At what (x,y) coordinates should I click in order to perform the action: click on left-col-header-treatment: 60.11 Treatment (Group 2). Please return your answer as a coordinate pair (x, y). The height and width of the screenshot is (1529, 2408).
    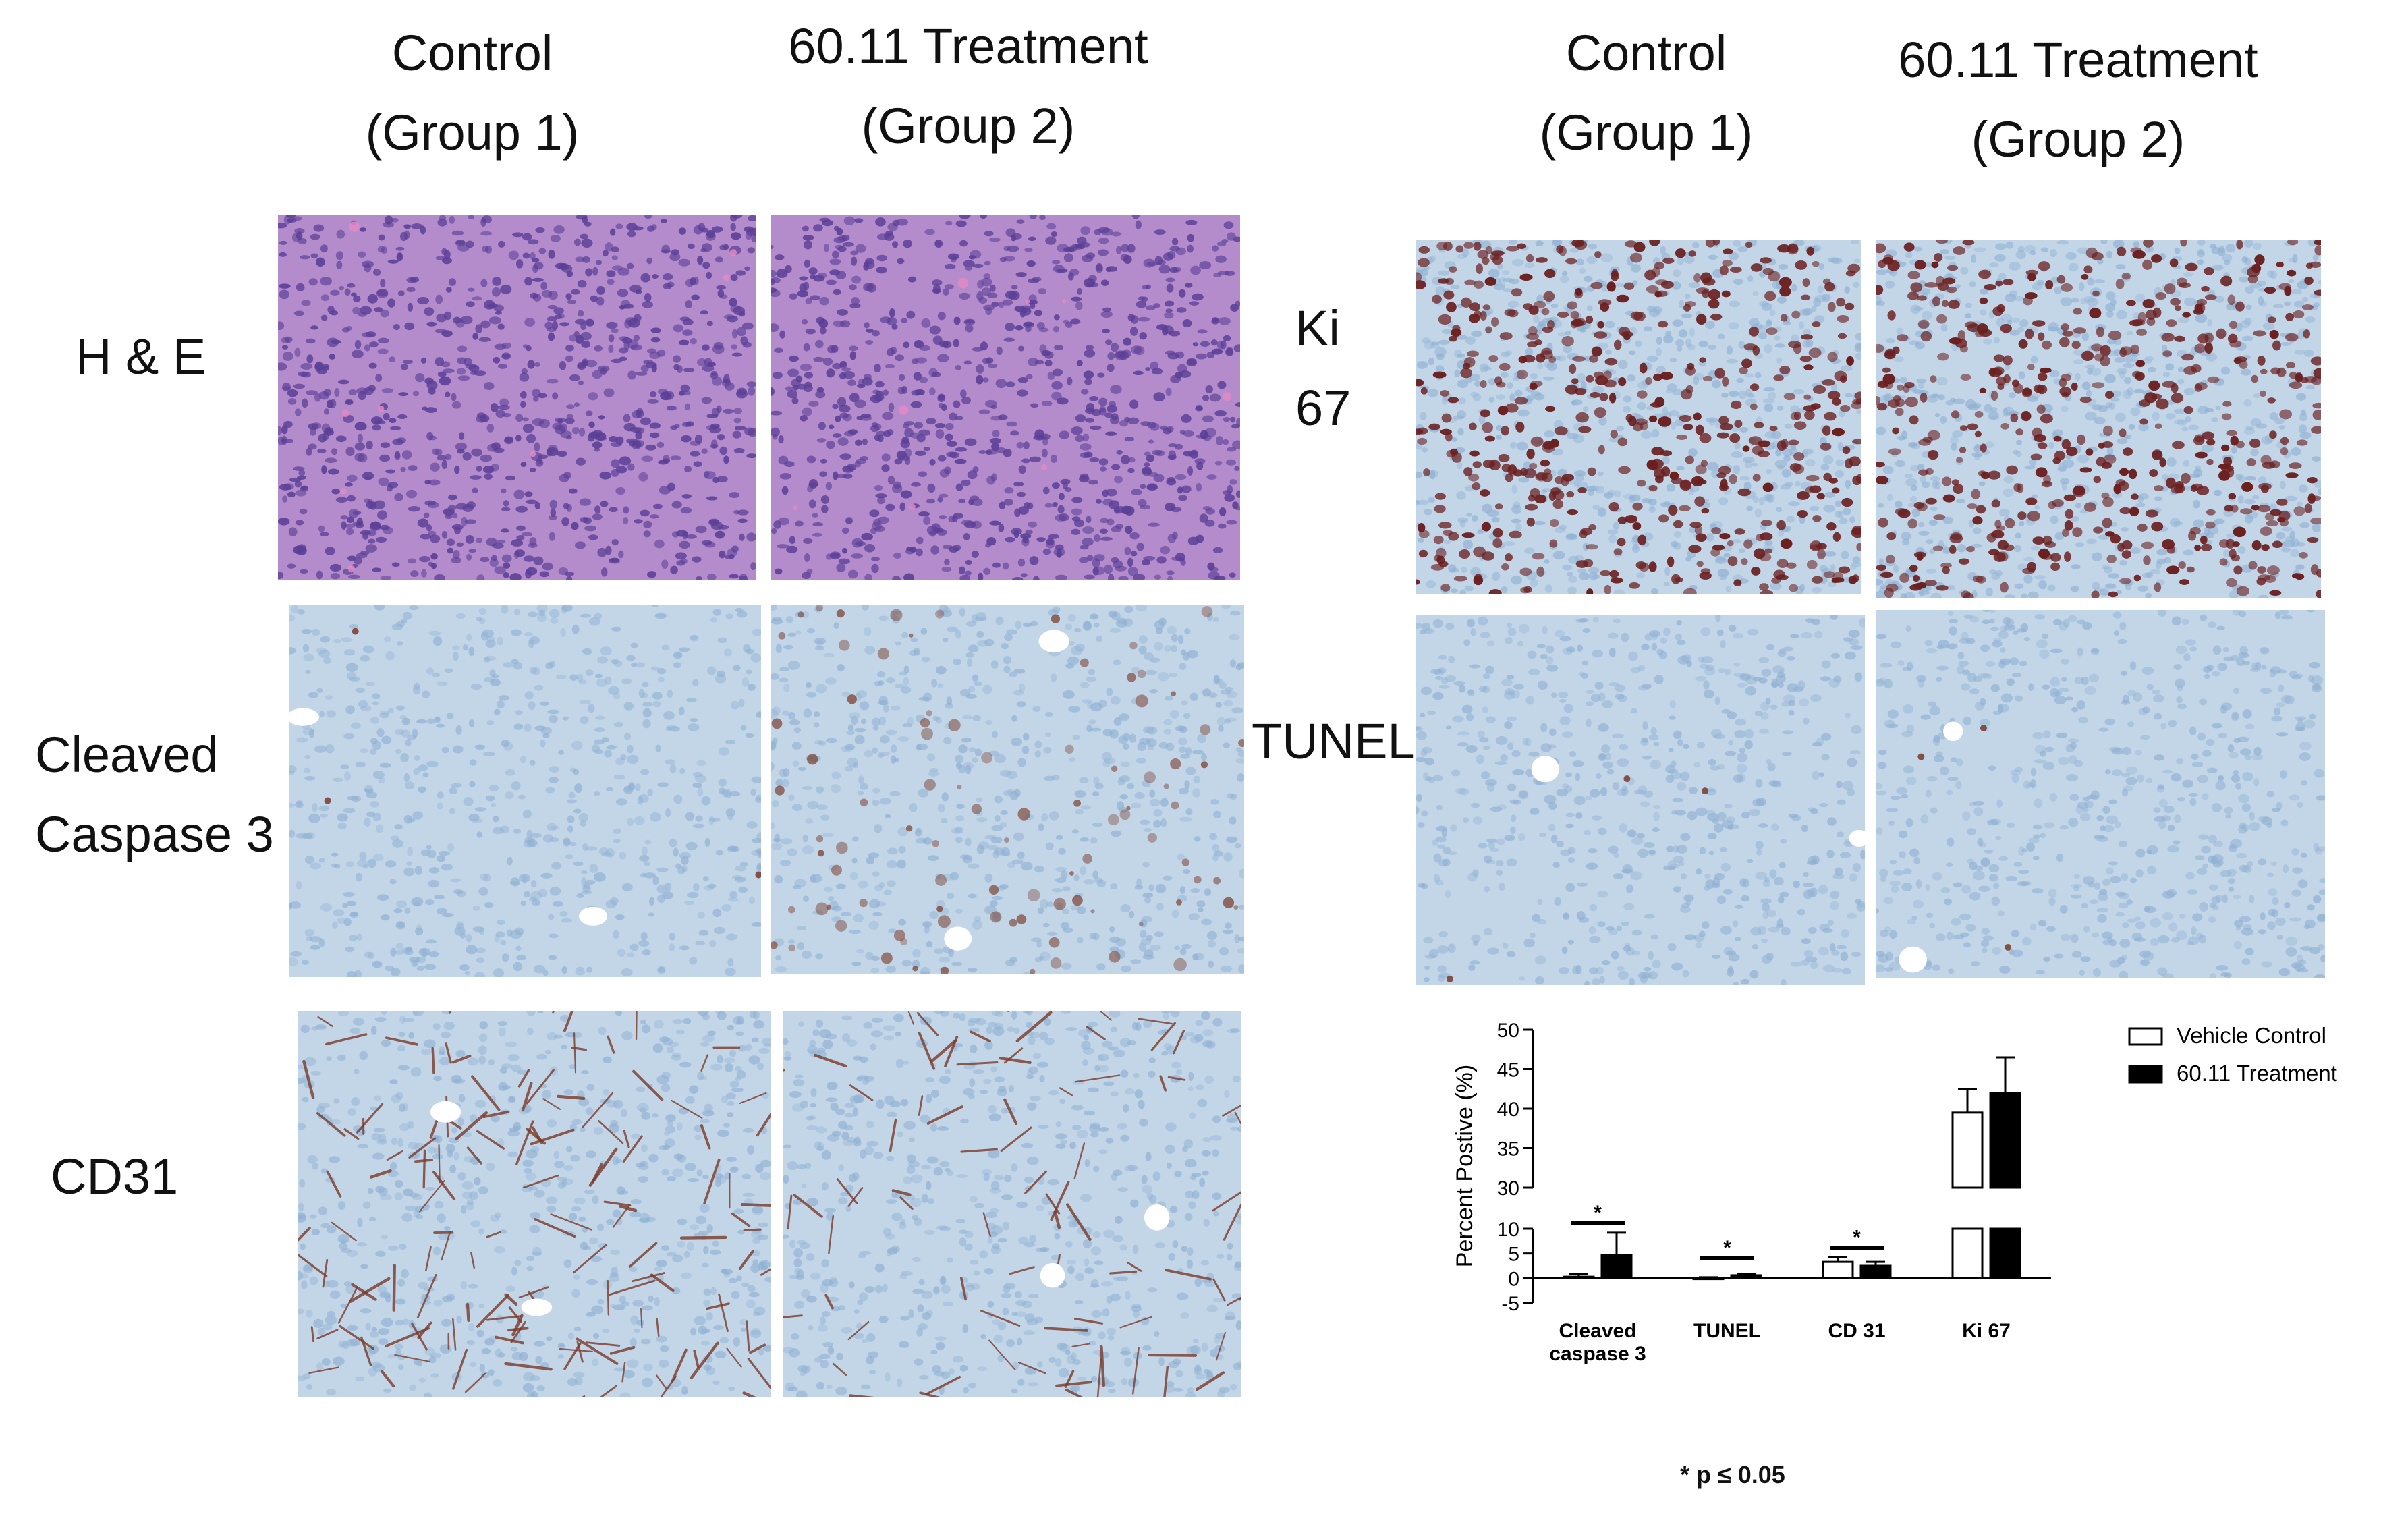
    Looking at the image, I should click on (968, 86).